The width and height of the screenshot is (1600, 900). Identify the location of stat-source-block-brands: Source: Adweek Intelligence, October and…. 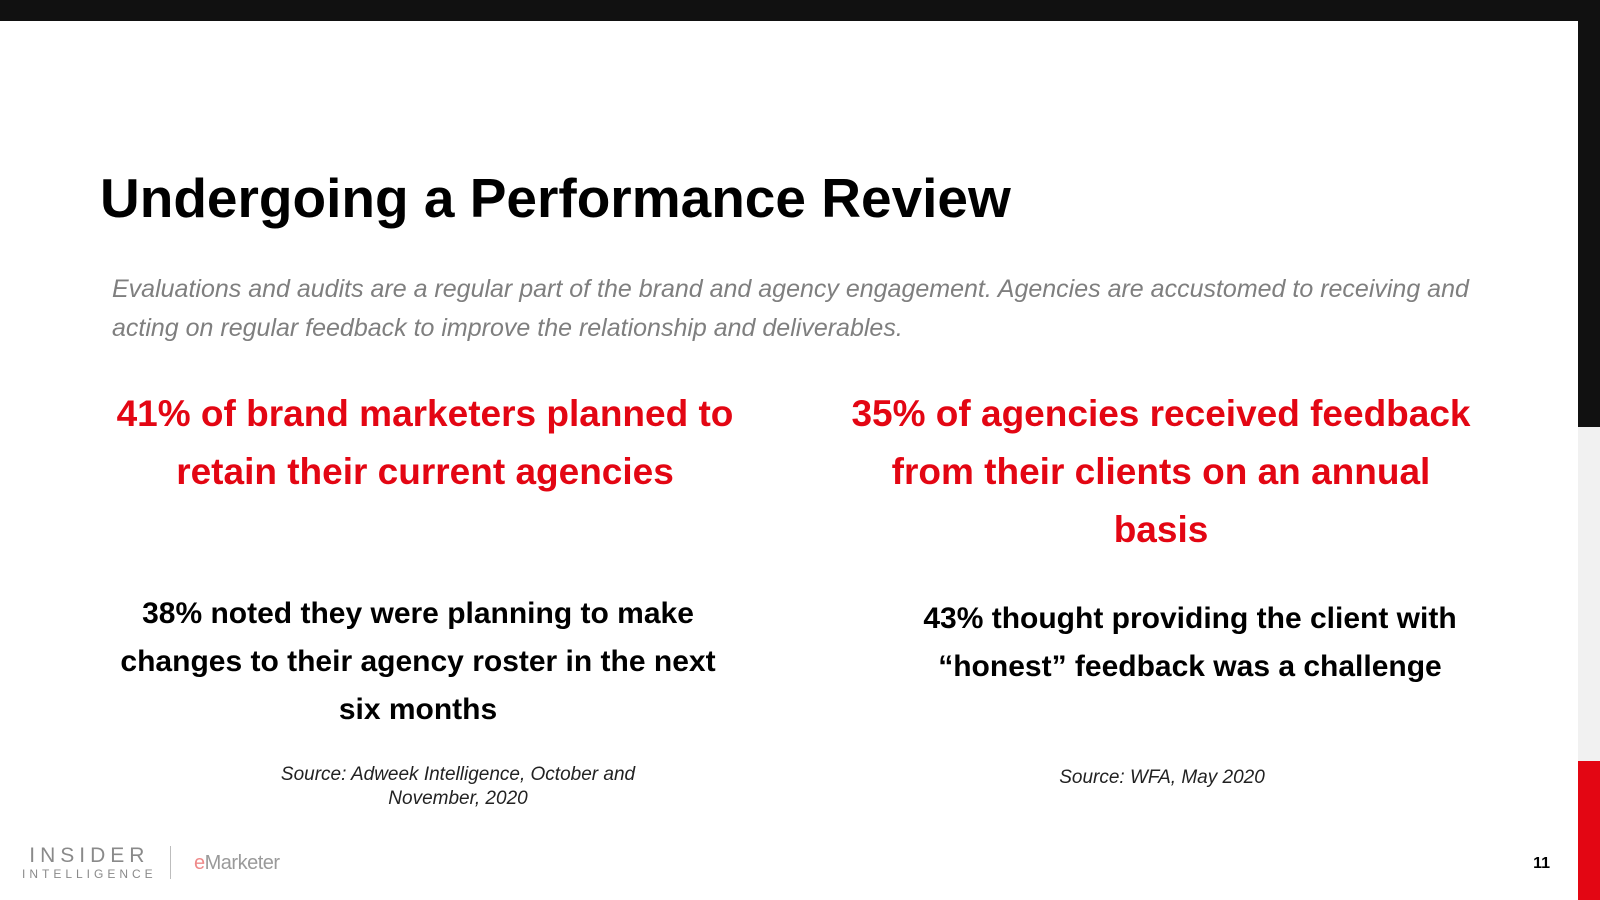
(458, 787).